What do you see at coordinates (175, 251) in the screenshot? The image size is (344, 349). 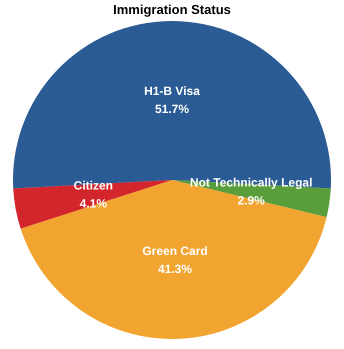 I see `slice-label: Green Card` at bounding box center [175, 251].